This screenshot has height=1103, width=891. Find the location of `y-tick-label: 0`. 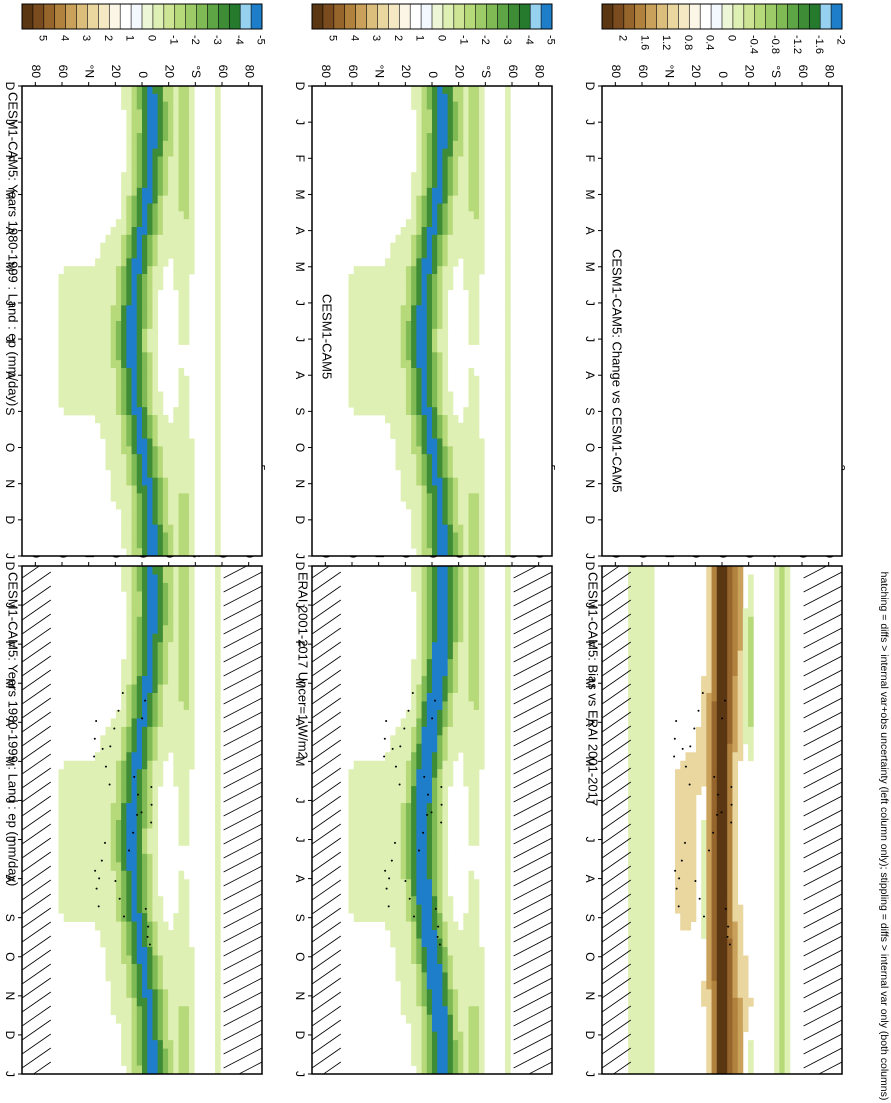

y-tick-label: 0 is located at coordinates (143, 74).